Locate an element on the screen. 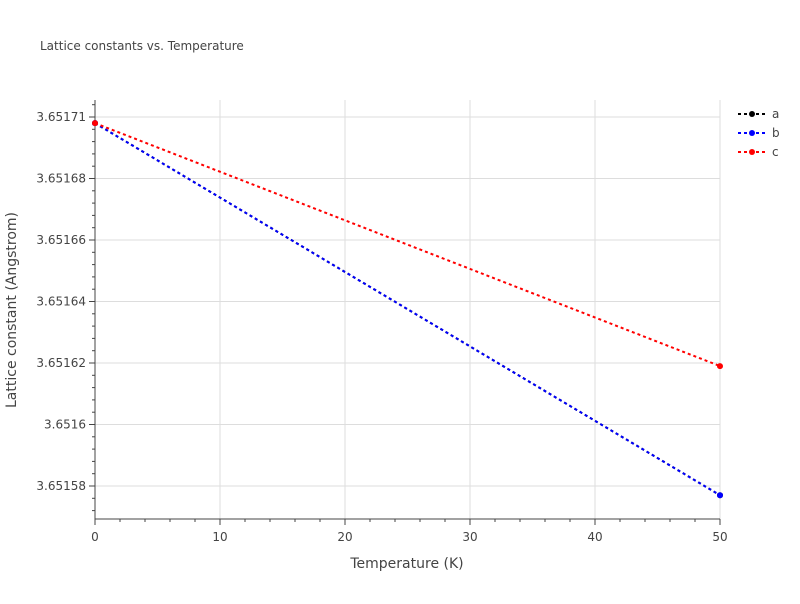 Image resolution: width=800 pixels, height=604 pixels. legend-label-a: a is located at coordinates (775, 114).